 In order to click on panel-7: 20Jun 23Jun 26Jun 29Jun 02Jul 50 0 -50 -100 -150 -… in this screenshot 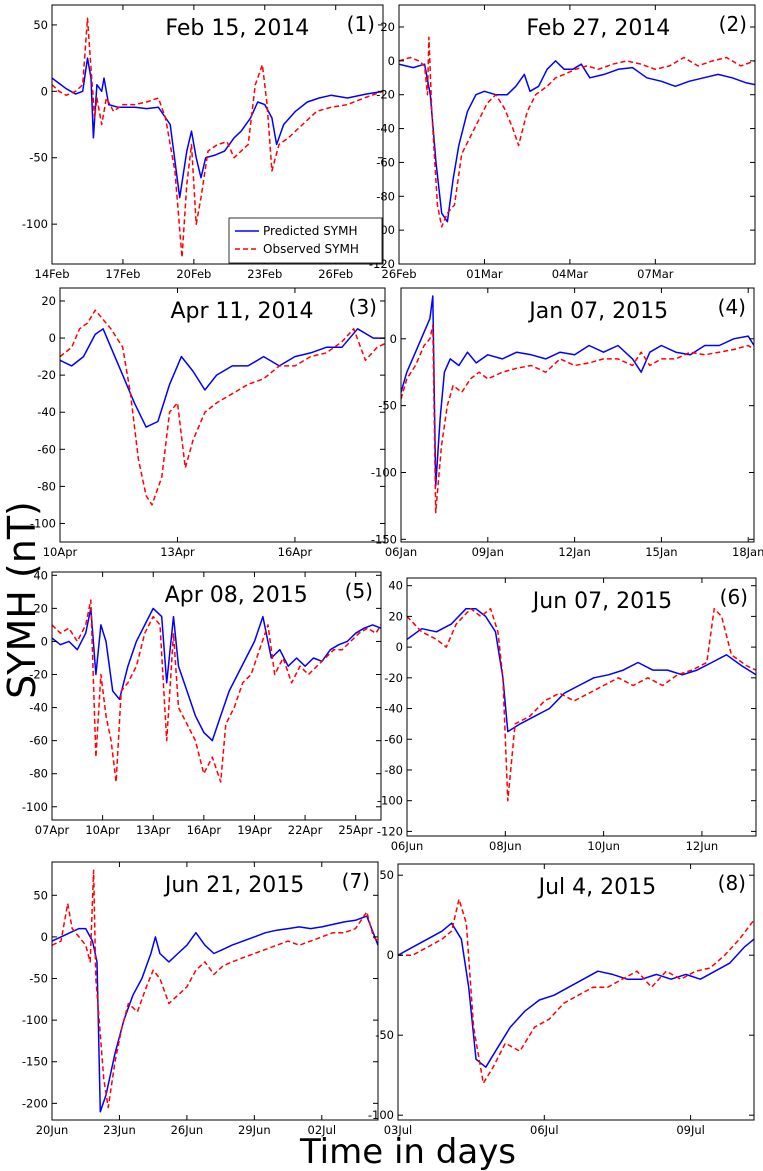, I will do `click(200, 999)`.